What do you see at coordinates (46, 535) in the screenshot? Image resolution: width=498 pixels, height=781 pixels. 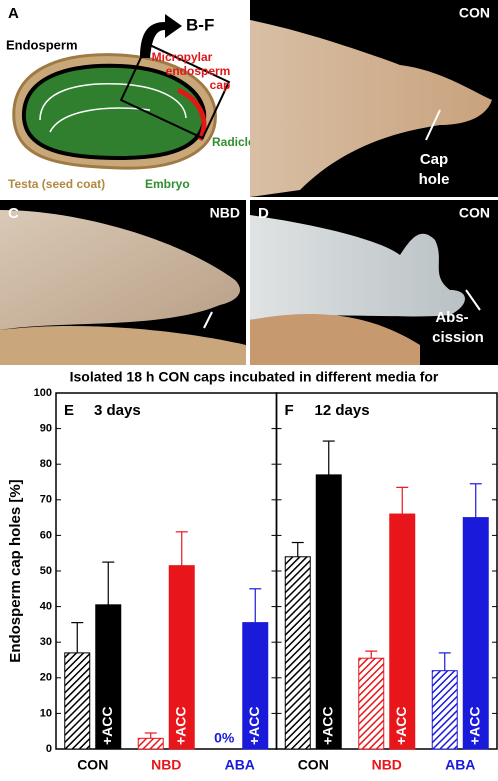 I see `y-tick-label: 60` at bounding box center [46, 535].